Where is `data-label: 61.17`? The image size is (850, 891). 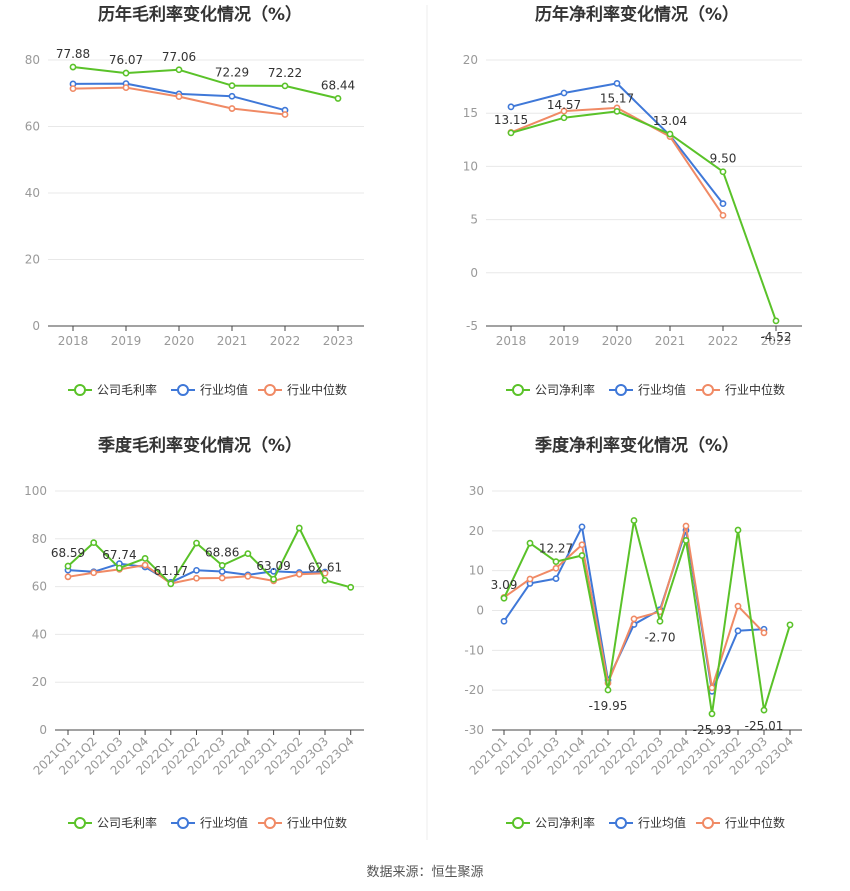
data-label: 61.17 is located at coordinates (171, 571).